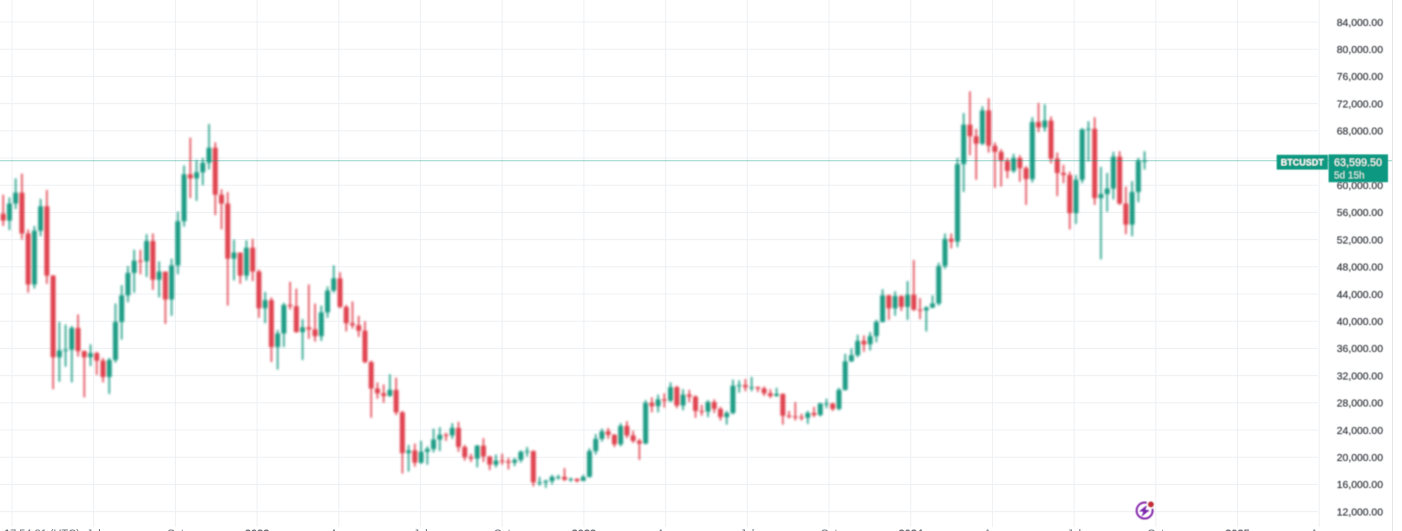 The width and height of the screenshot is (1402, 531). I want to click on svg-text: 12,000.00, so click(1360, 512).